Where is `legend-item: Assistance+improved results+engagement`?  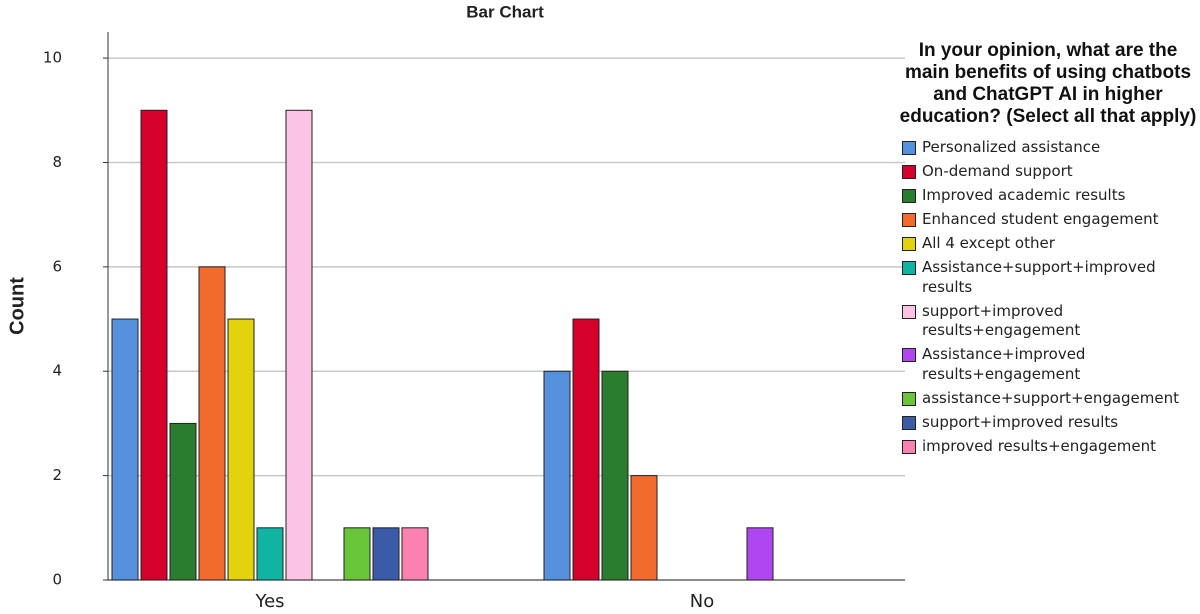
legend-item: Assistance+improved results+engagement is located at coordinates (1048, 364).